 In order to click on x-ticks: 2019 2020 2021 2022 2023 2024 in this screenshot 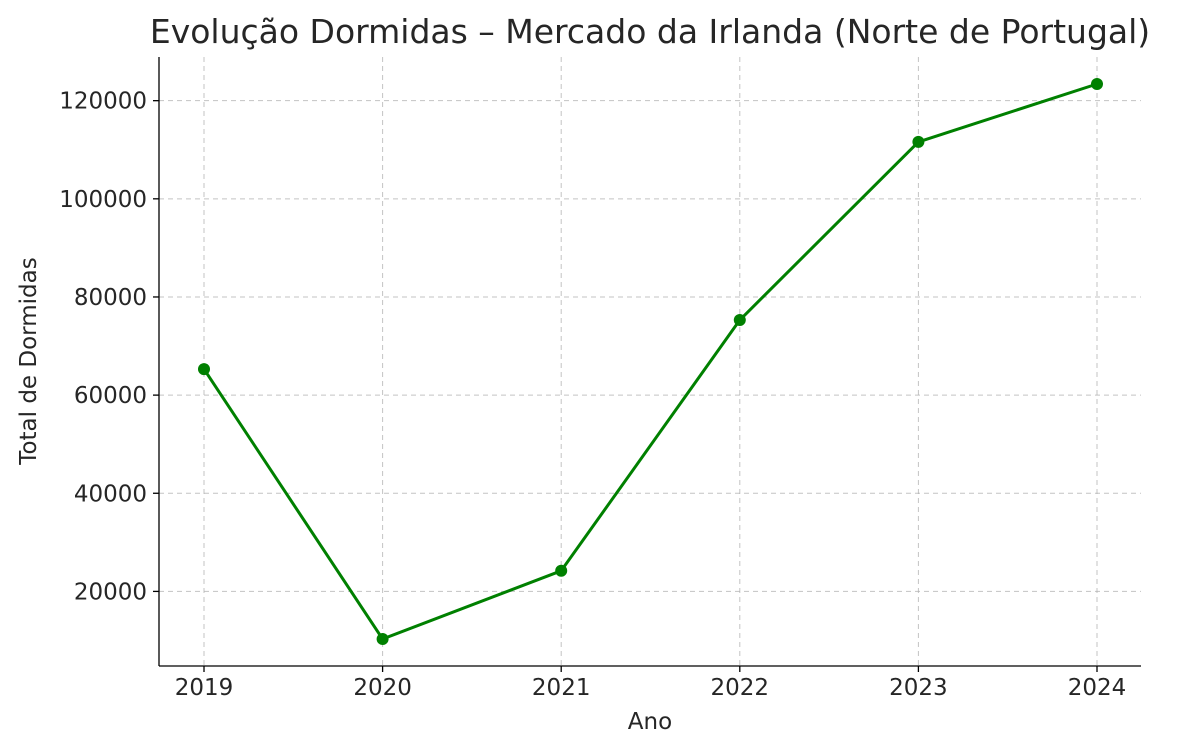, I will do `click(651, 683)`.